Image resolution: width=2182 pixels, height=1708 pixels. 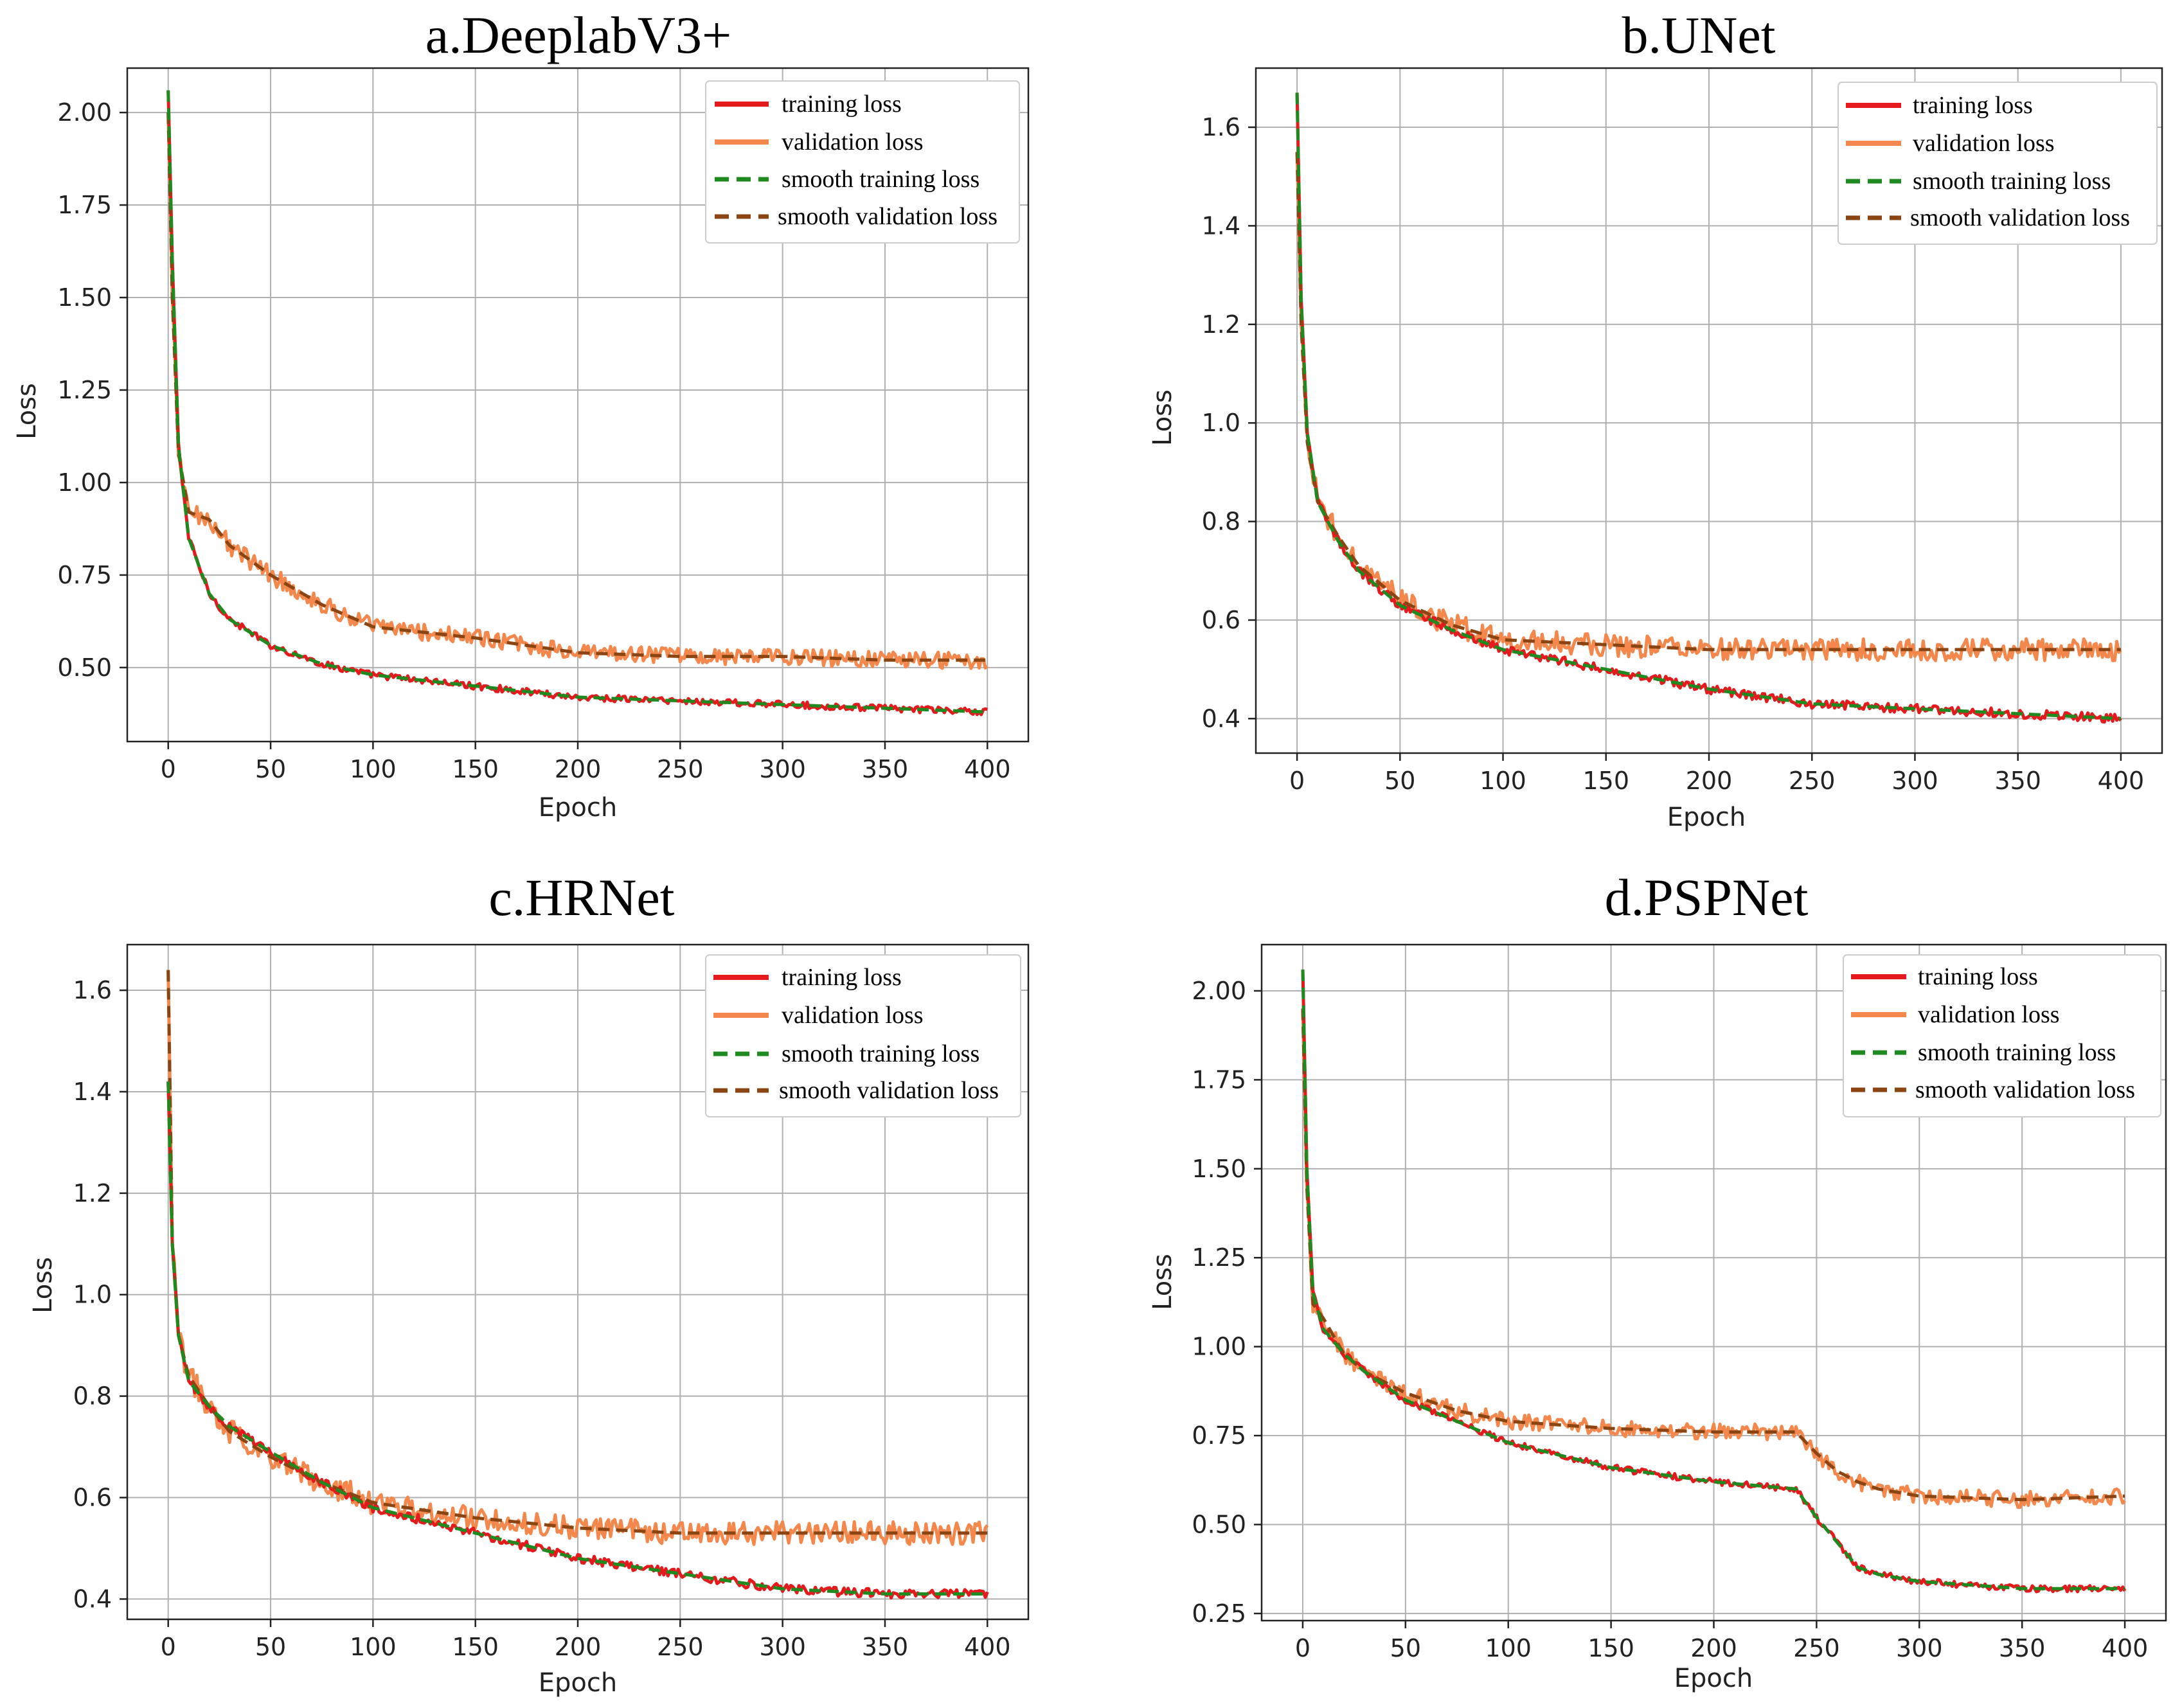 What do you see at coordinates (1221, 225) in the screenshot?
I see `y-tick-label: 1.4` at bounding box center [1221, 225].